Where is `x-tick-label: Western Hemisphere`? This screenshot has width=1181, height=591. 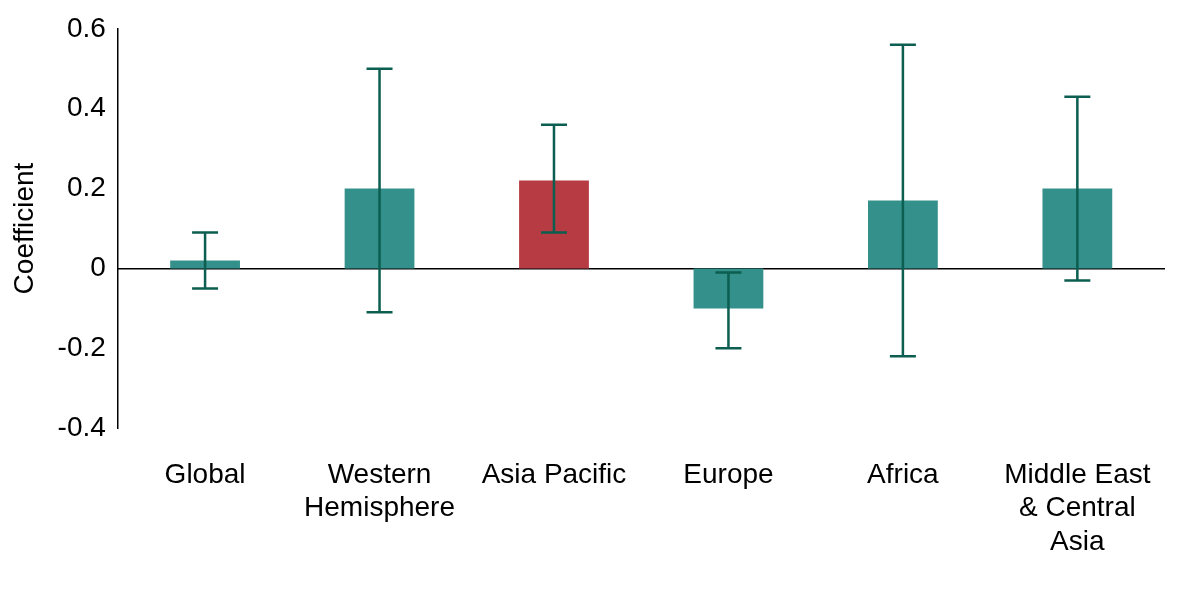
x-tick-label: Western Hemisphere is located at coordinates (380, 490).